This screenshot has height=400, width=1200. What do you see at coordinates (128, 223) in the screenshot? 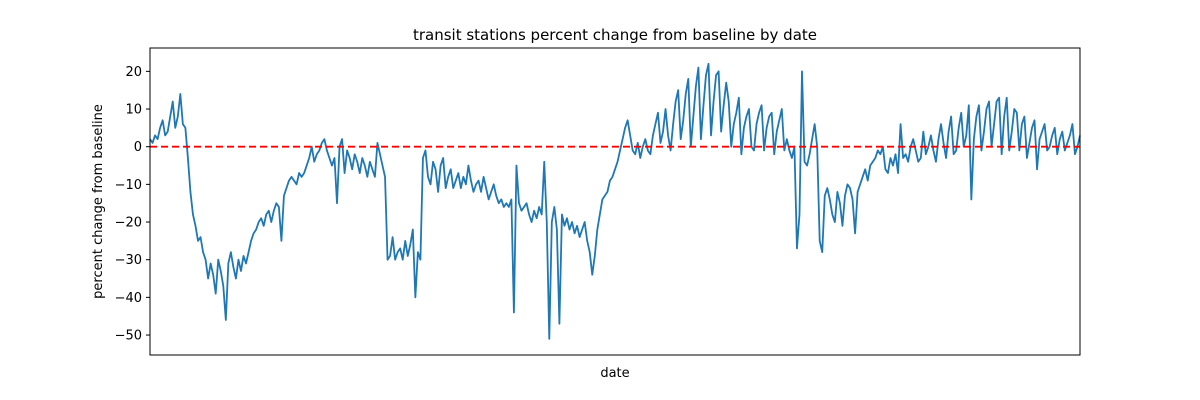
I see `y-tick-label: −20` at bounding box center [128, 223].